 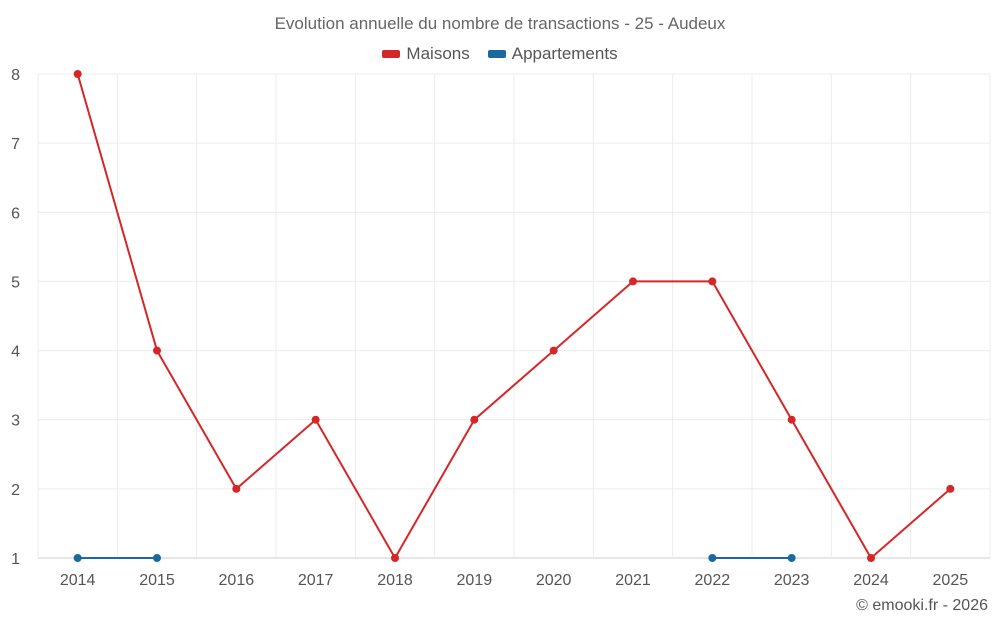 I want to click on x-tick-label: 2015, so click(x=157, y=580).